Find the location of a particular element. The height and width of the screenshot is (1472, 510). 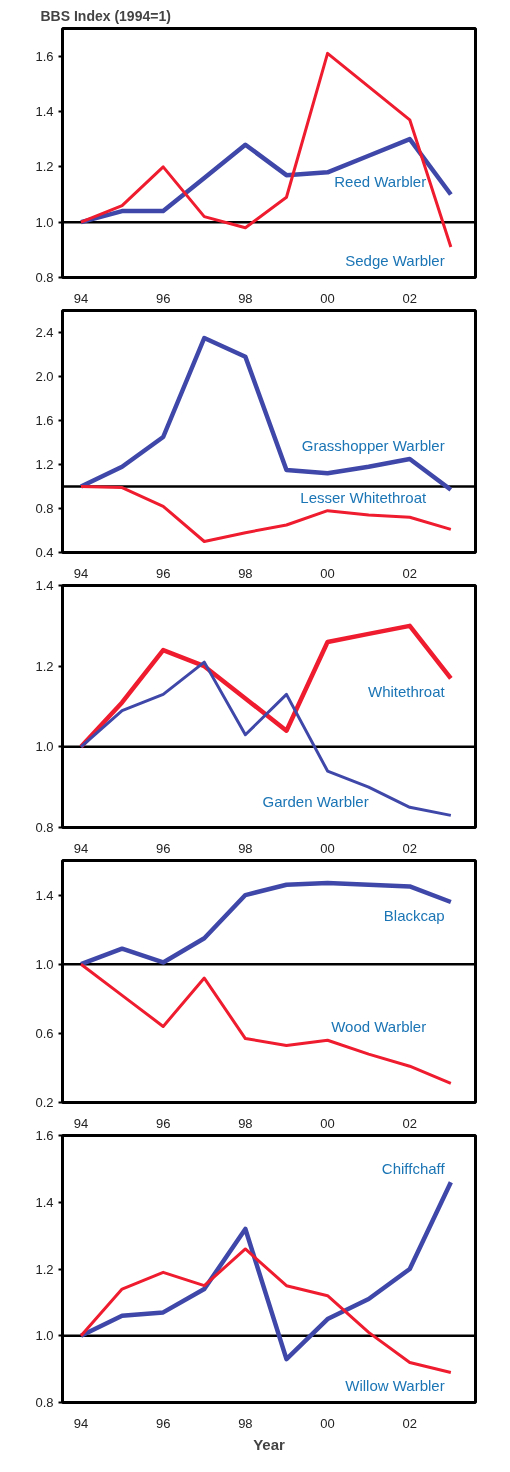

series-label: Wood Warbler is located at coordinates (379, 1027).